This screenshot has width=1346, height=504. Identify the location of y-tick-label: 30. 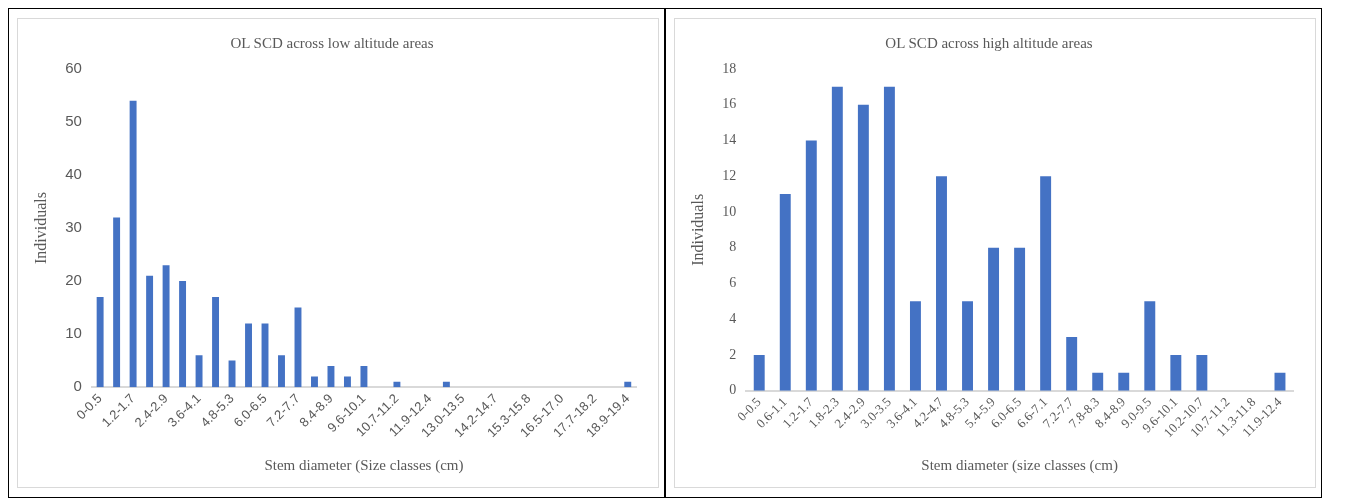
(73, 227).